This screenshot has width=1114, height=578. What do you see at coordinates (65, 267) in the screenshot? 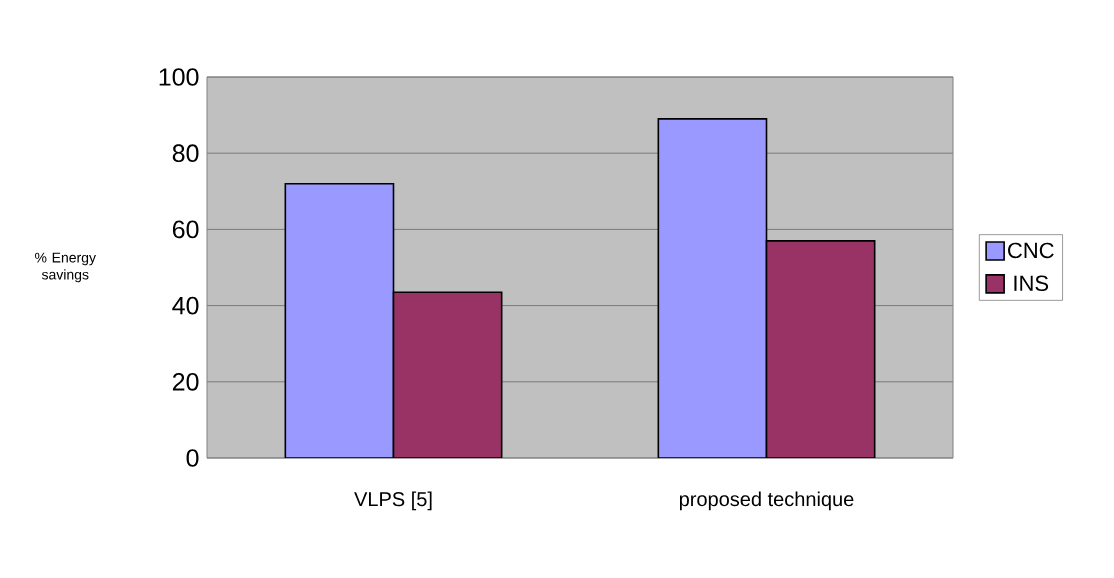
I see `y-axis-title: % Energy savings` at bounding box center [65, 267].